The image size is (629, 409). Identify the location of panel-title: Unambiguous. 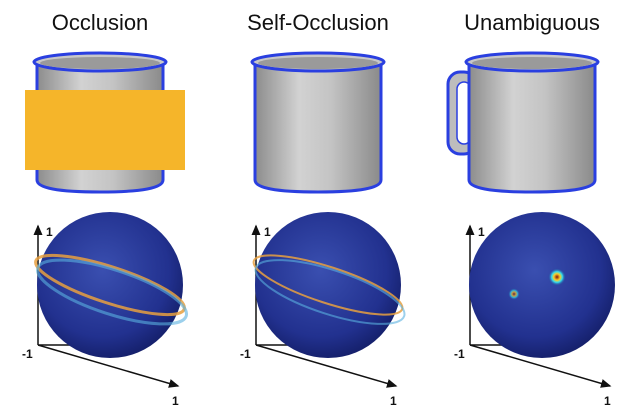
(532, 22).